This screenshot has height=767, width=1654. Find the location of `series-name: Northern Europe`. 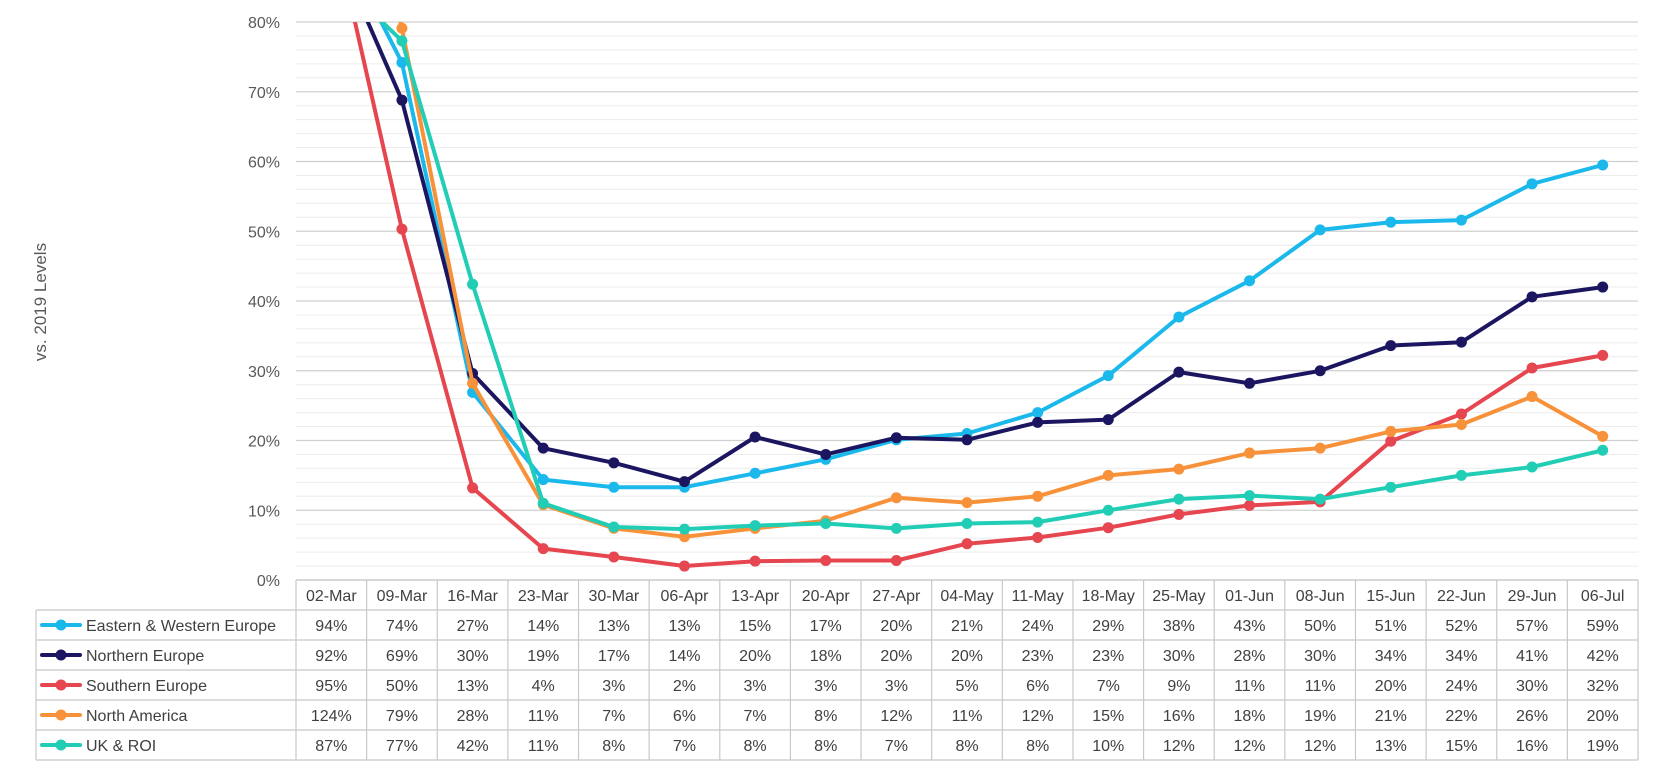

series-name: Northern Europe is located at coordinates (145, 656).